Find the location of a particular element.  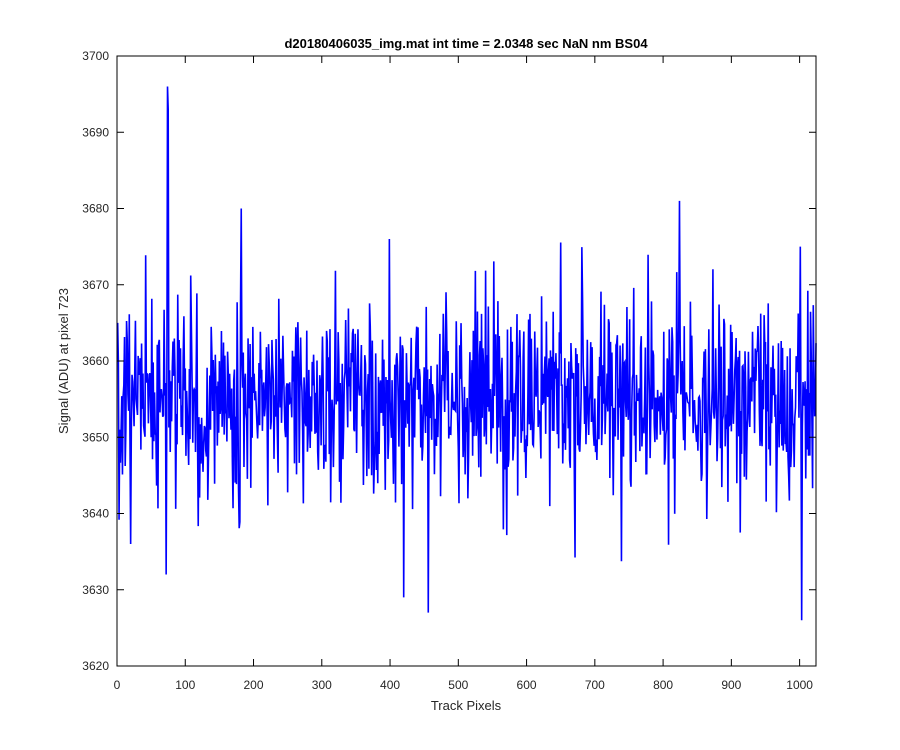

y-tick-label: 3640 is located at coordinates (95, 514).